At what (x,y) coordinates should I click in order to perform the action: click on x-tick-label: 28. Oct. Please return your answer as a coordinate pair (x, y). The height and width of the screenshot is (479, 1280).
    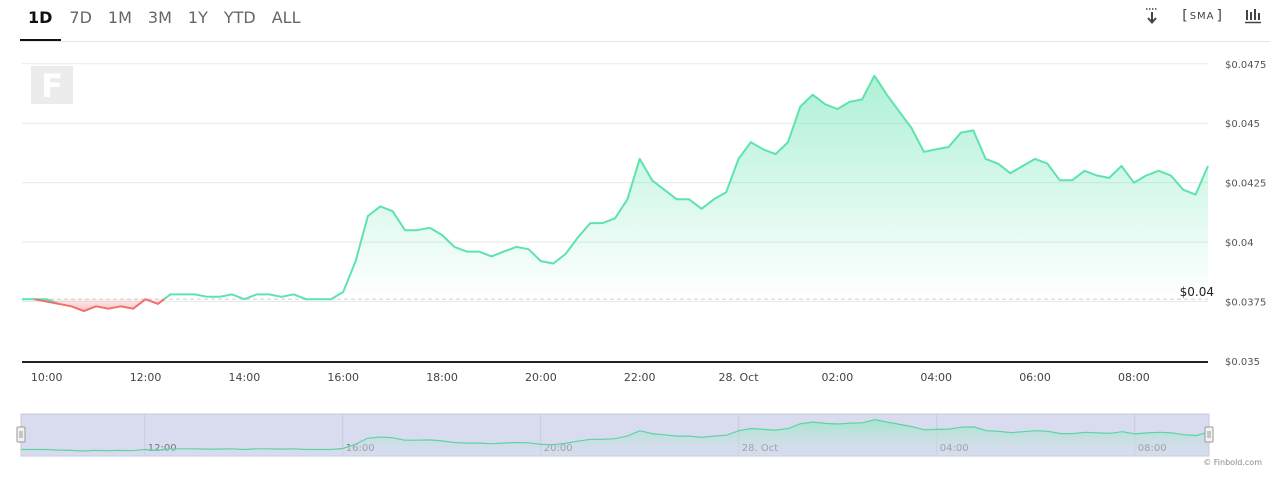
    Looking at the image, I should click on (739, 377).